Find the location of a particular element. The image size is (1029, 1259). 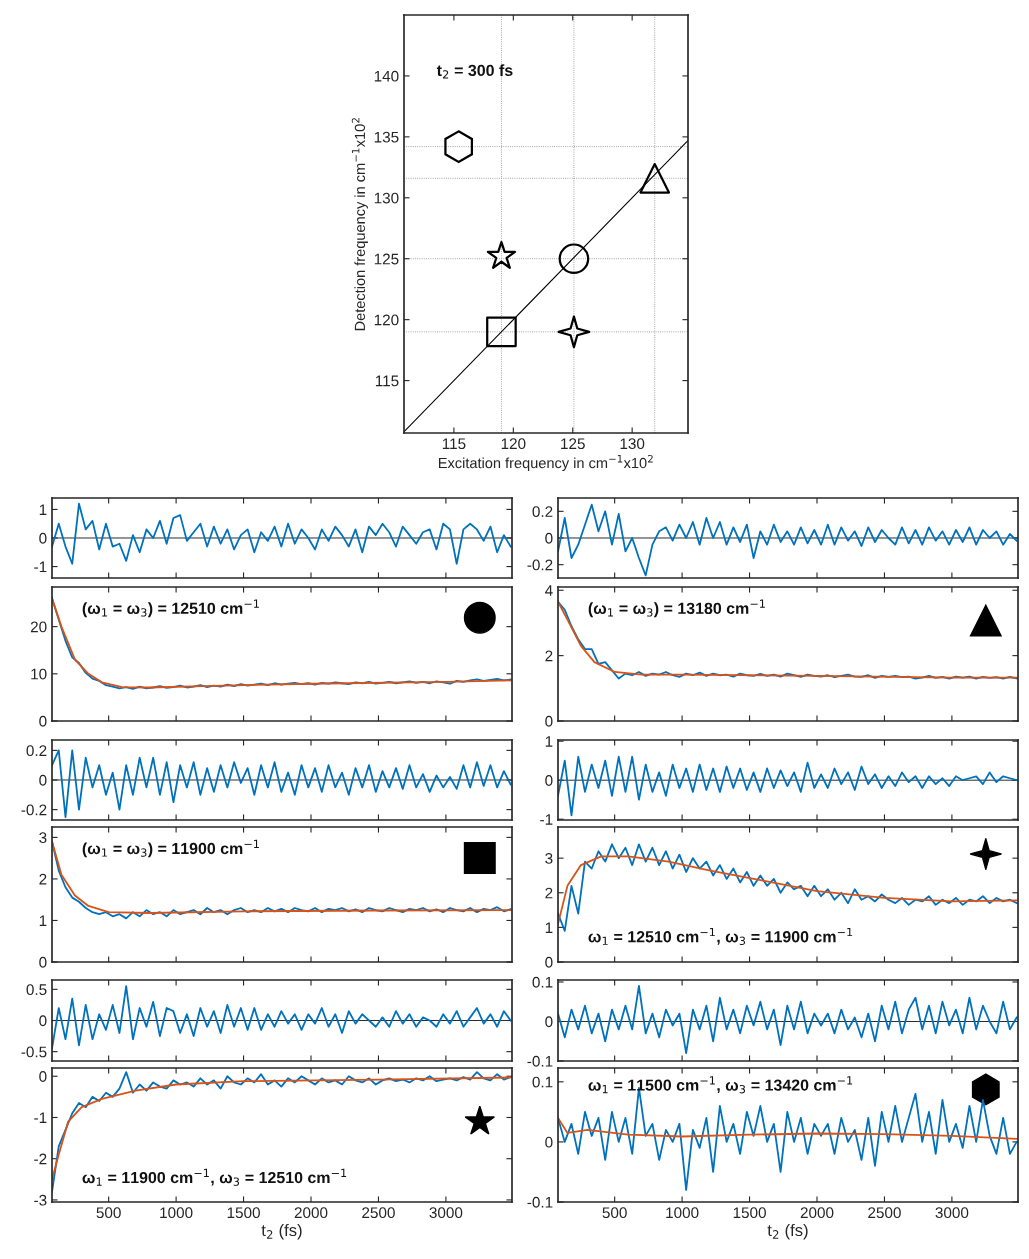

annotation: (ω$_{1}$ = ω$_{3}$) = 11900 cm$^{−1}$ is located at coordinates (170, 848).